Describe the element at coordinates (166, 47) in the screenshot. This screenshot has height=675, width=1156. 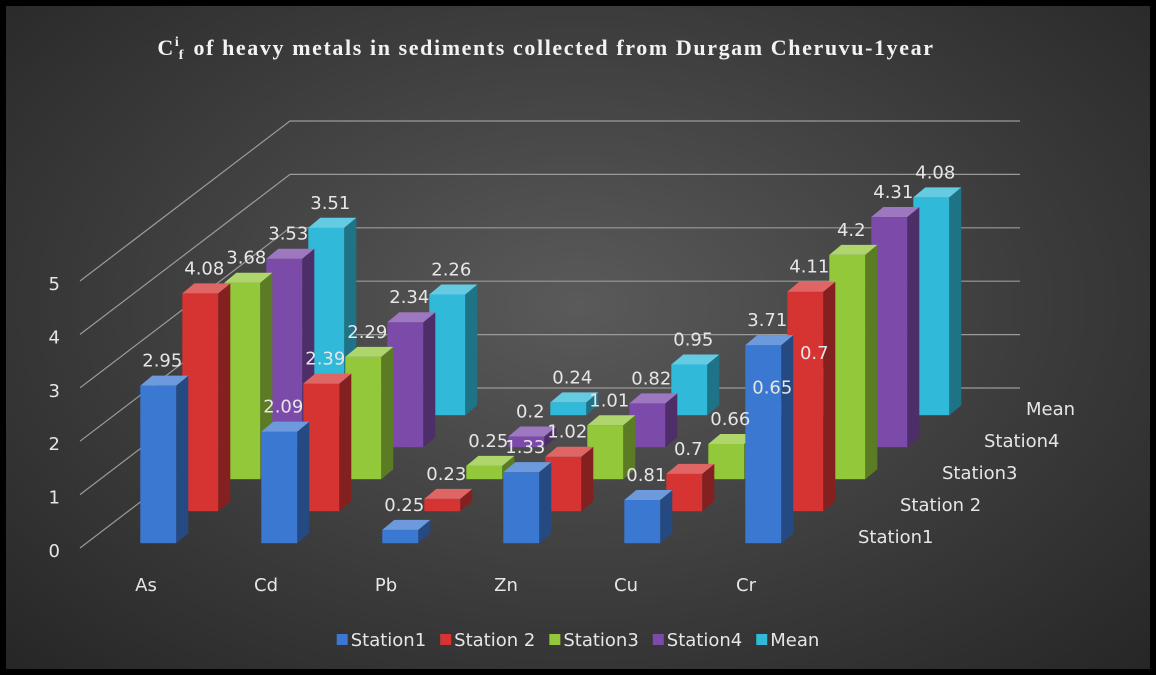
I see `title-base: C` at that location.